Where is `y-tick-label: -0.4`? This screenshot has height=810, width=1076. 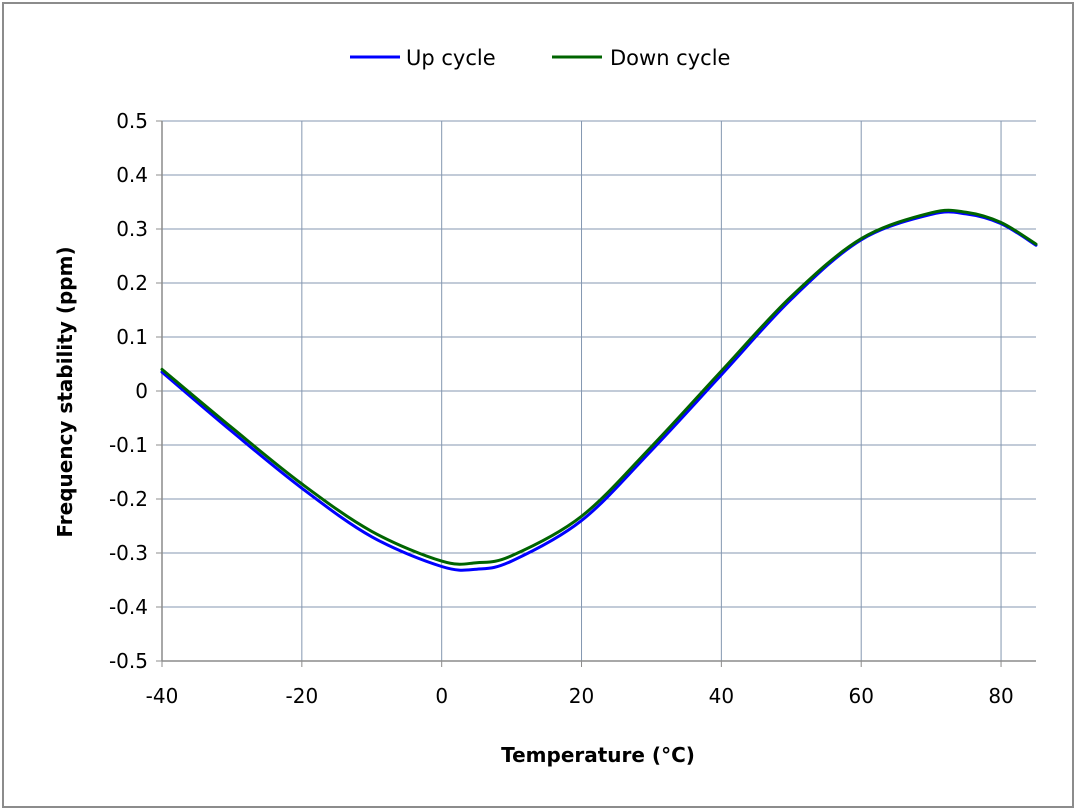 y-tick-label: -0.4 is located at coordinates (128, 607).